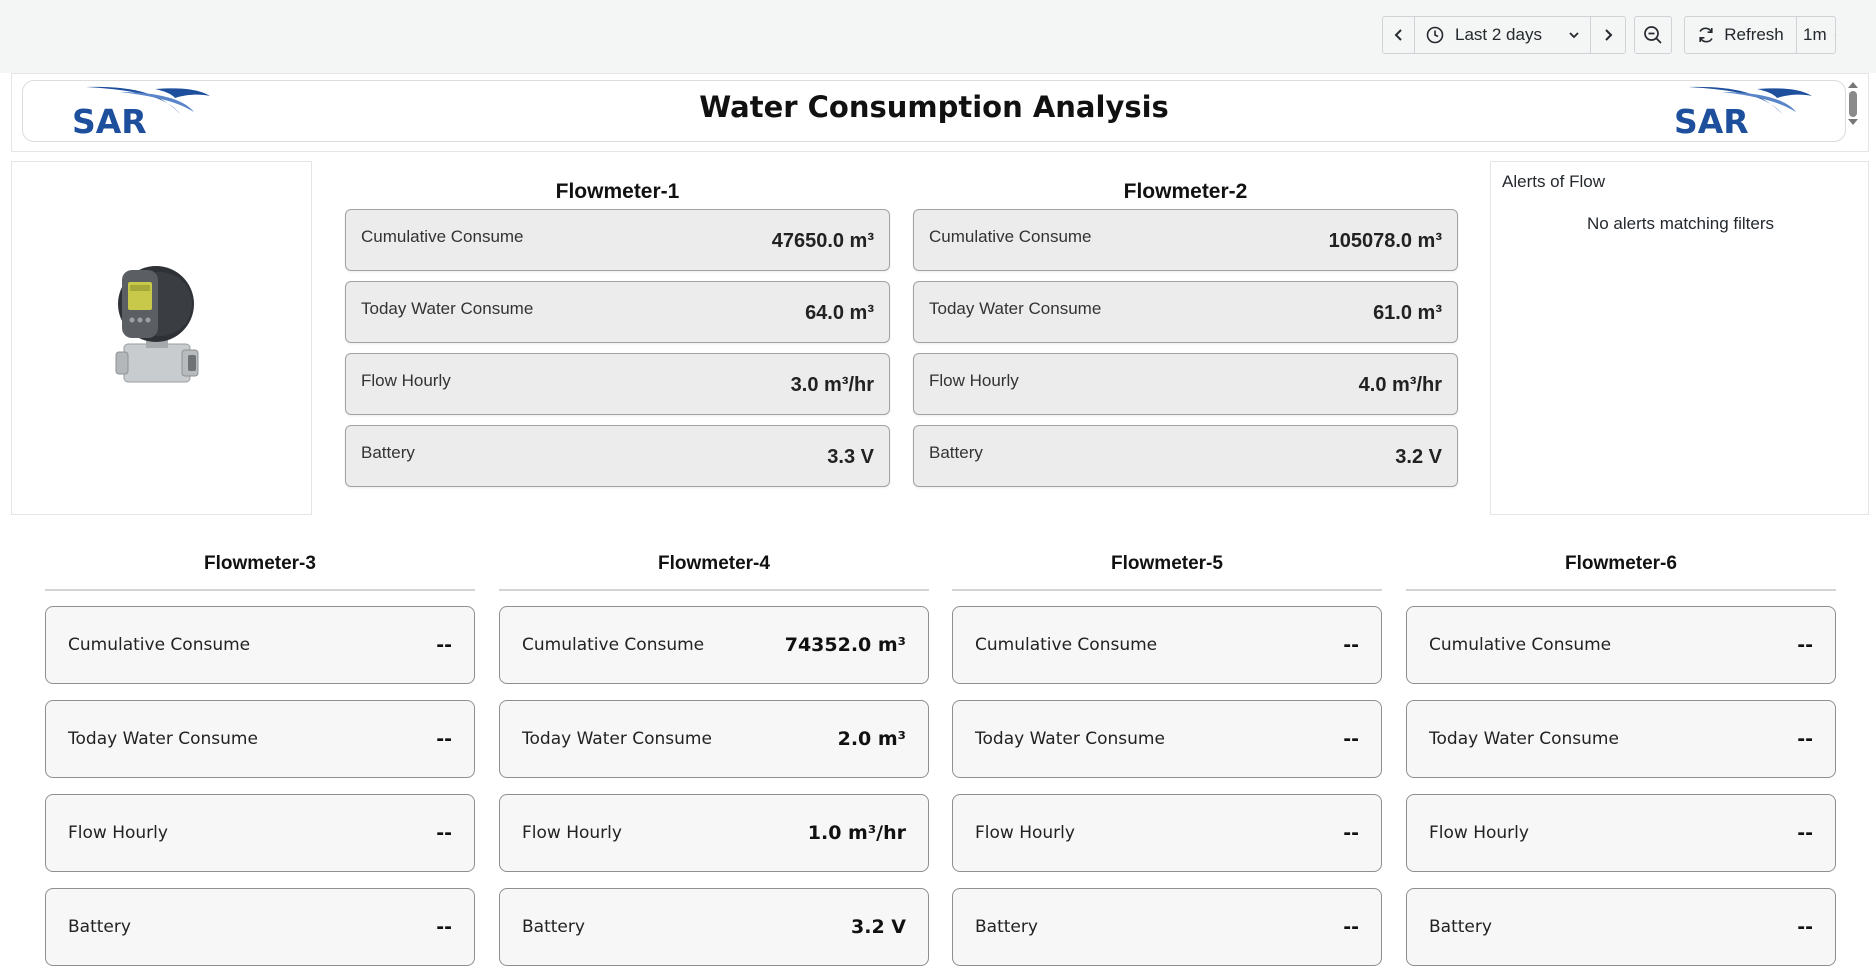 This screenshot has height=979, width=1876. Describe the element at coordinates (617, 191) in the screenshot. I see `flowmeter-title: Flowmeter-1` at that location.